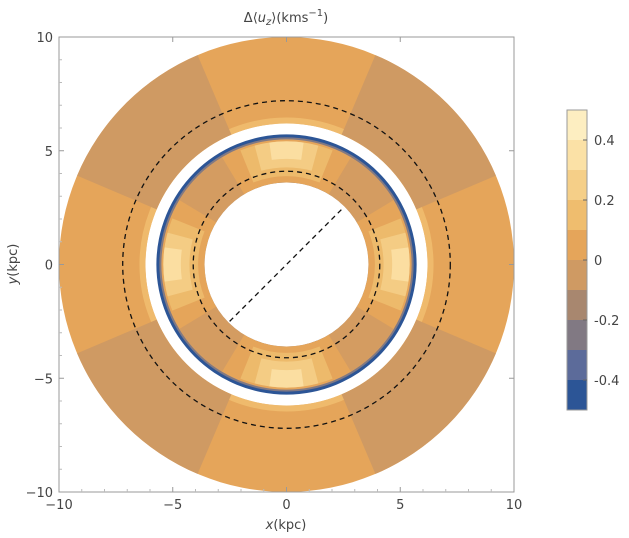 The image size is (629, 538). I want to click on title-u: u, so click(262, 18).